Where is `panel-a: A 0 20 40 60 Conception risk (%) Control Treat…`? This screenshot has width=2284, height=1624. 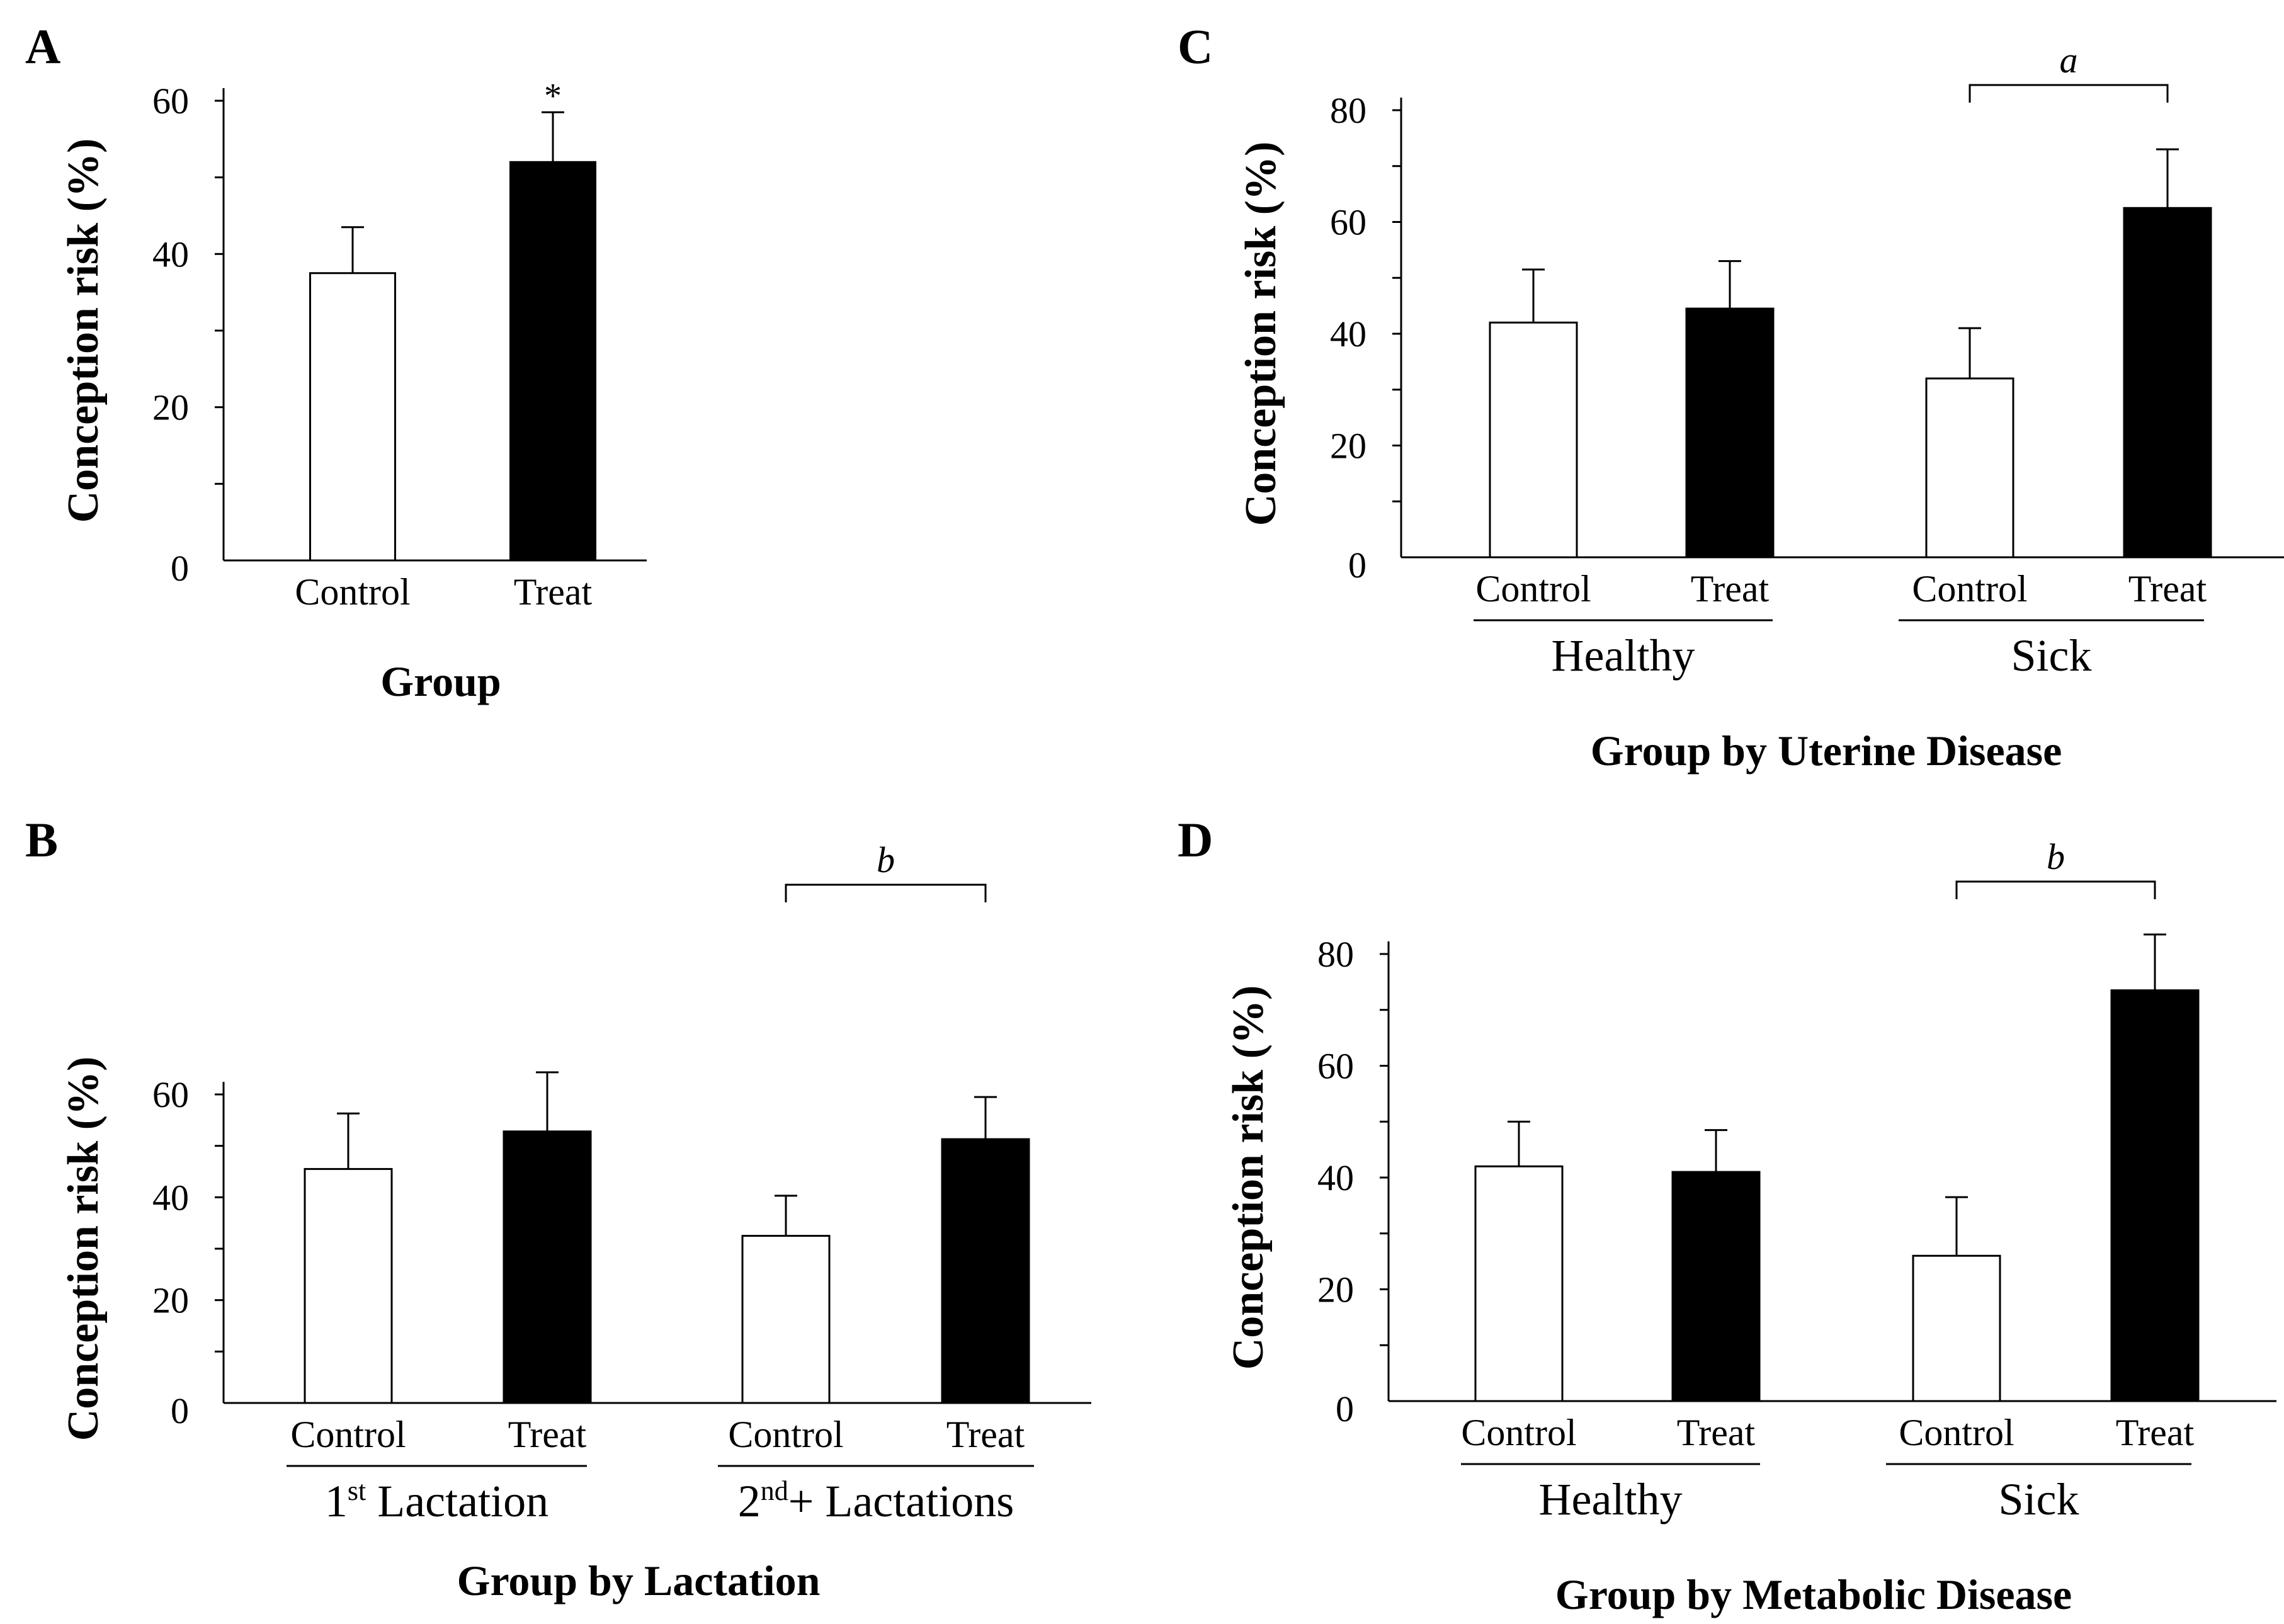 panel-a: A 0 20 40 60 Conception risk (%) Control Treat… is located at coordinates (336, 362).